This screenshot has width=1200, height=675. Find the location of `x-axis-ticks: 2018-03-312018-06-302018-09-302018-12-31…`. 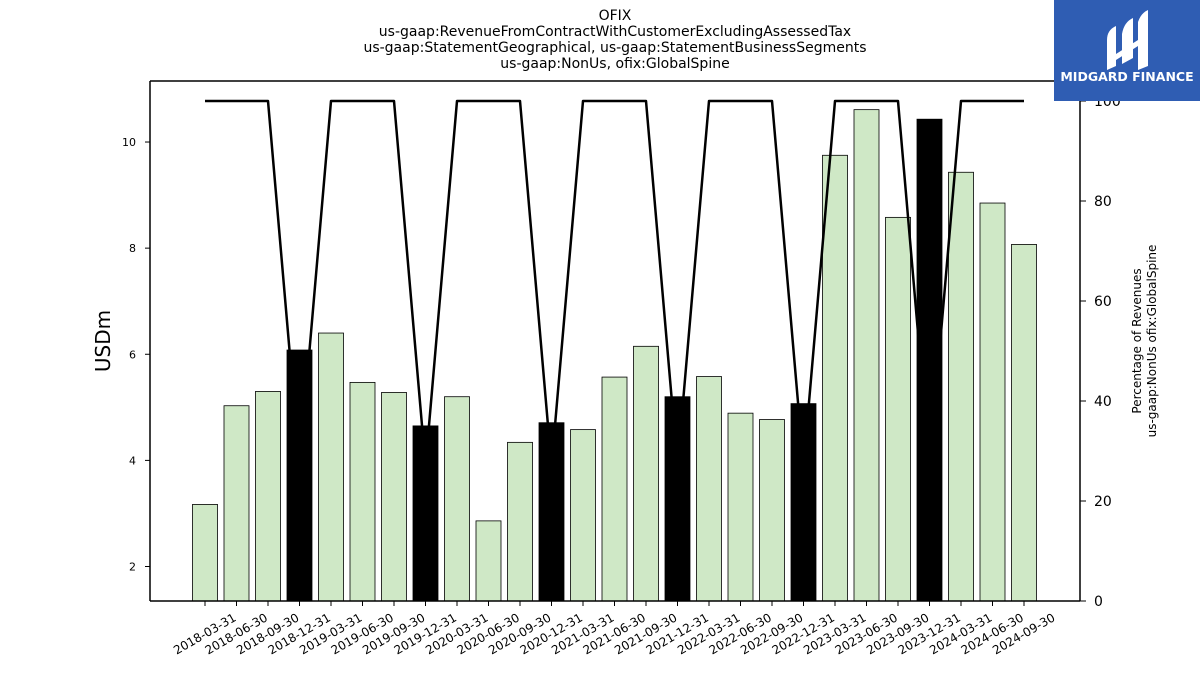

x-axis-ticks: 2018-03-312018-06-302018-09-302018-12-31… is located at coordinates (614, 629).